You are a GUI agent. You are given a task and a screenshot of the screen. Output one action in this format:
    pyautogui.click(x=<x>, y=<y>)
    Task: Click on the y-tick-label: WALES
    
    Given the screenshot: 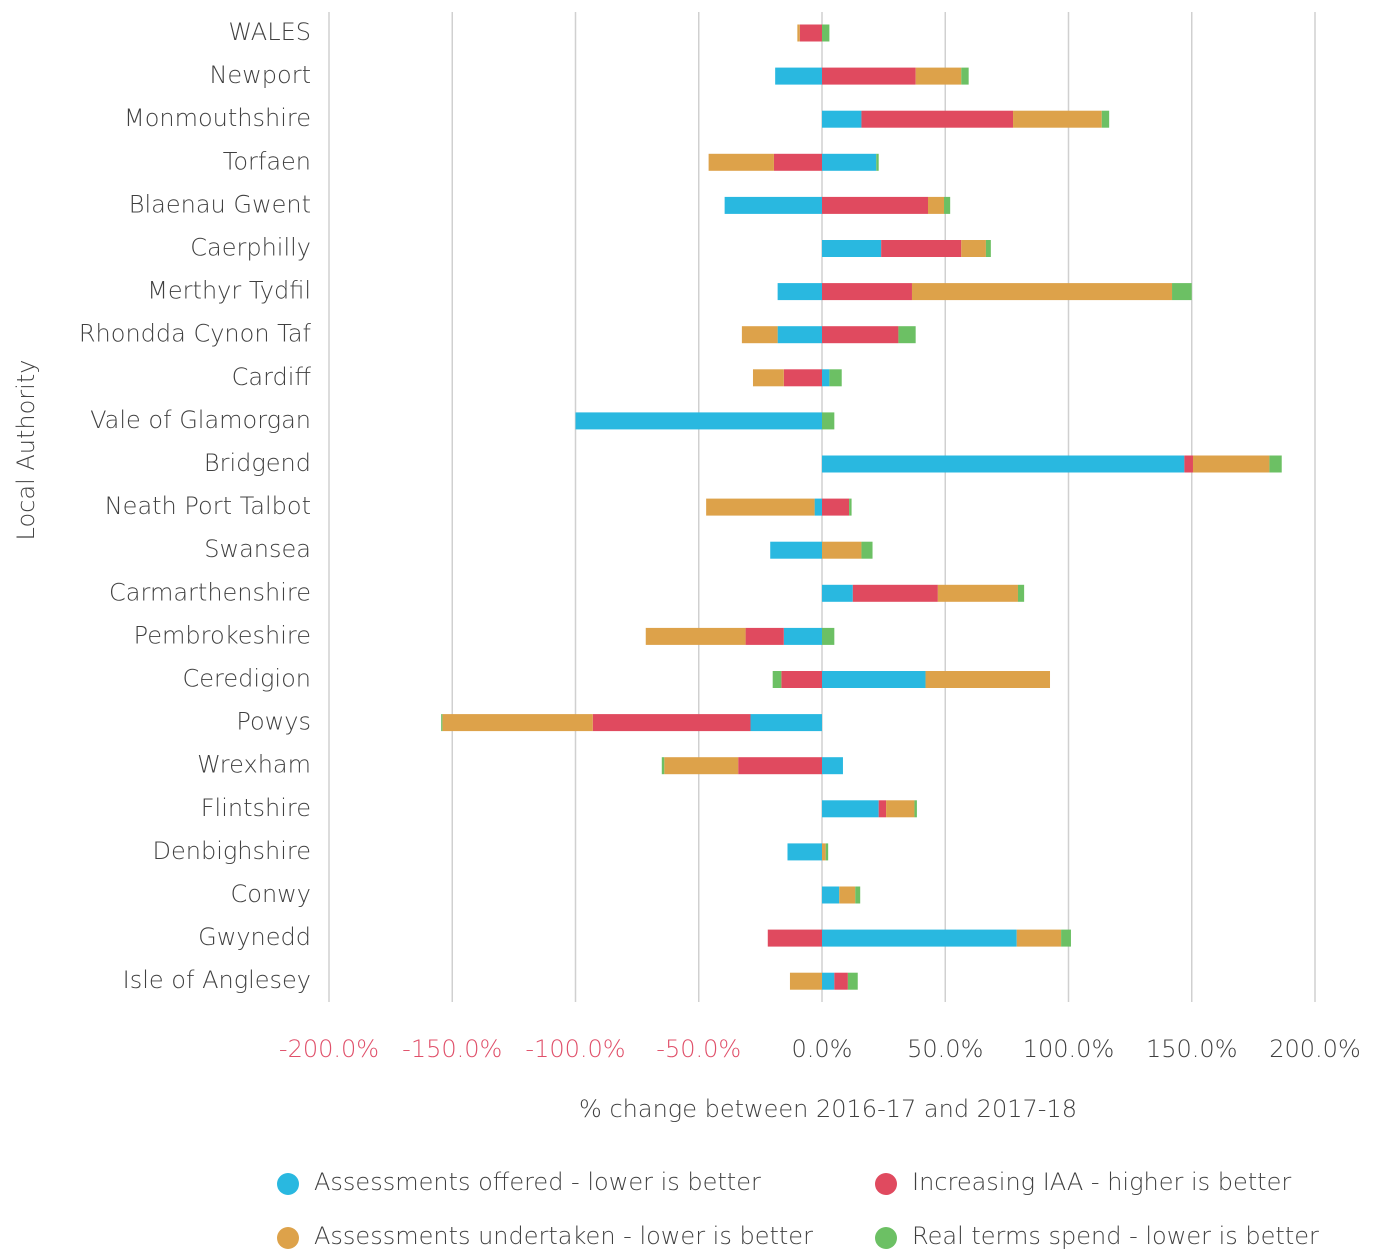 What is the action you would take?
    pyautogui.click(x=269, y=32)
    